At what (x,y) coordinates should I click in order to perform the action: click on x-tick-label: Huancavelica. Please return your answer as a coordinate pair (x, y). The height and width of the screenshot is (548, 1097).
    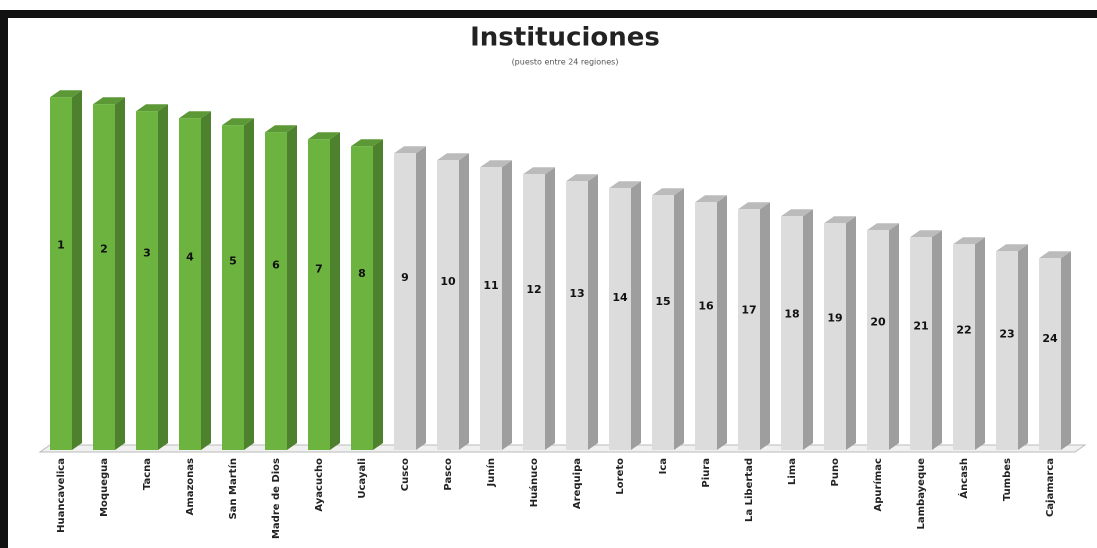
    Looking at the image, I should click on (61, 495).